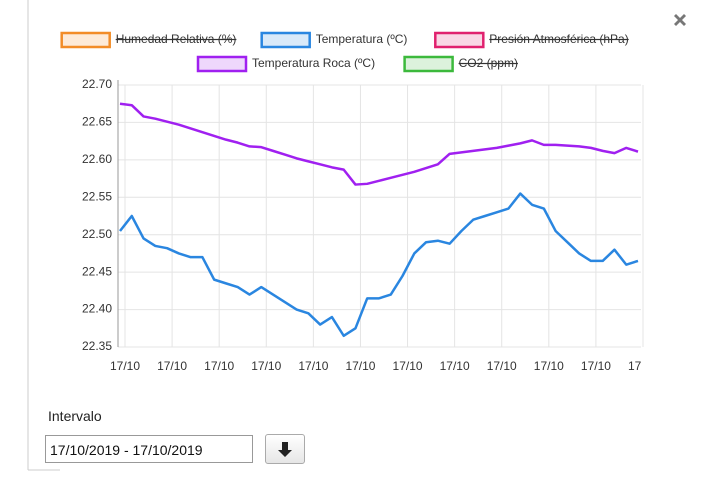  What do you see at coordinates (313, 63) in the screenshot?
I see `legend-label: Temperatura Roca (ºC)` at bounding box center [313, 63].